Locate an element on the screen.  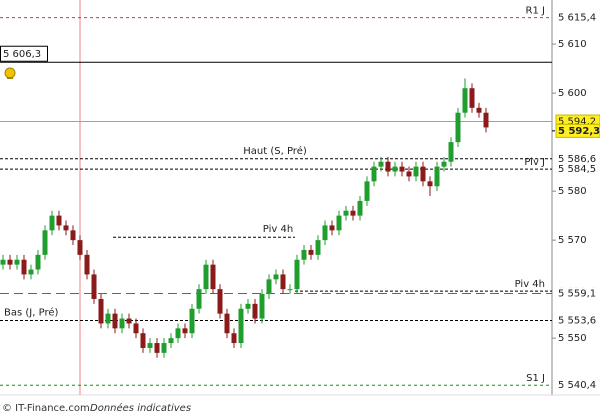
price-label: 5 592,3 is located at coordinates (579, 131).